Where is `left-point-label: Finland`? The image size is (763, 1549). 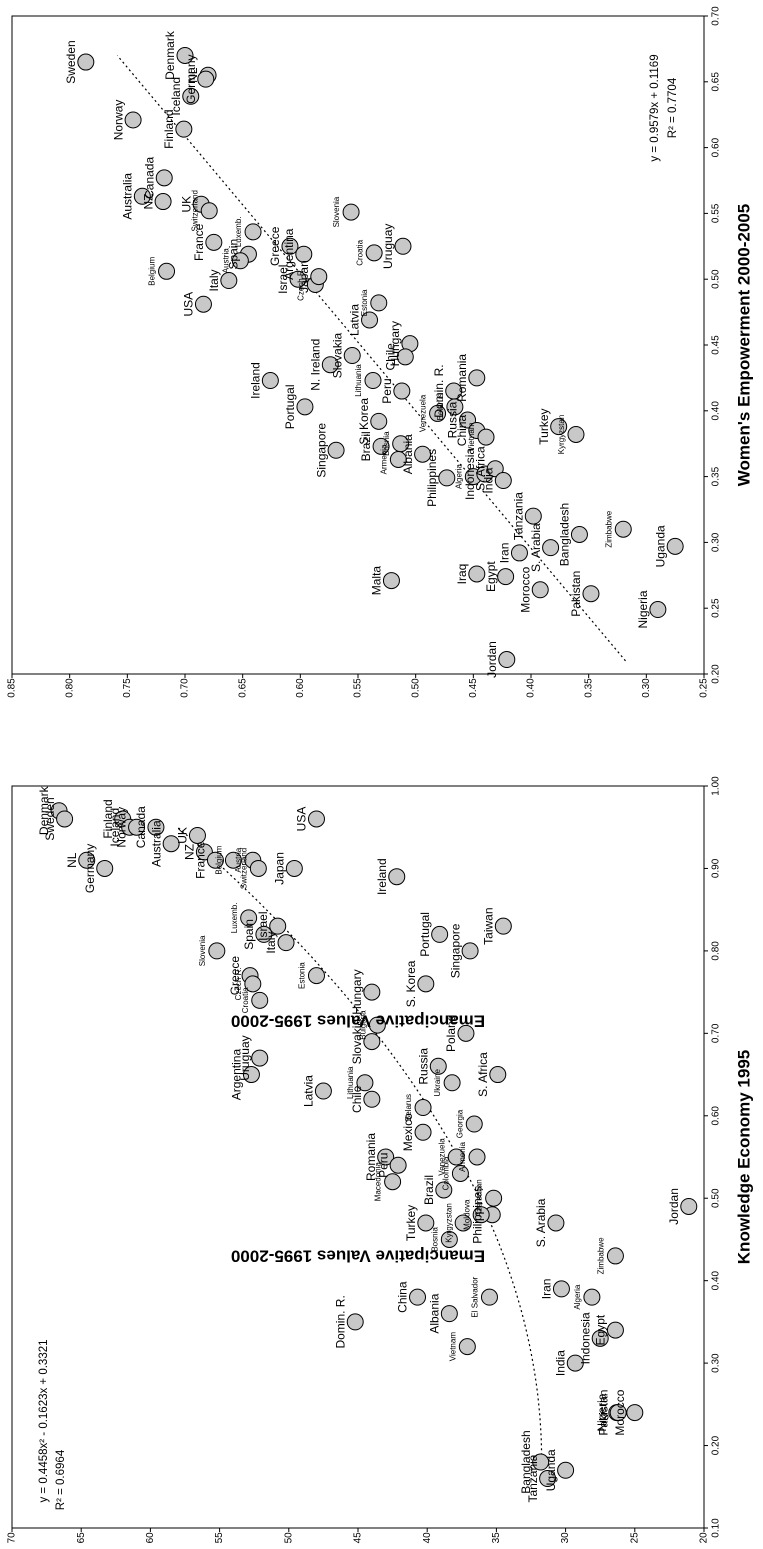
left-point-label: Finland is located at coordinates (108, 818).